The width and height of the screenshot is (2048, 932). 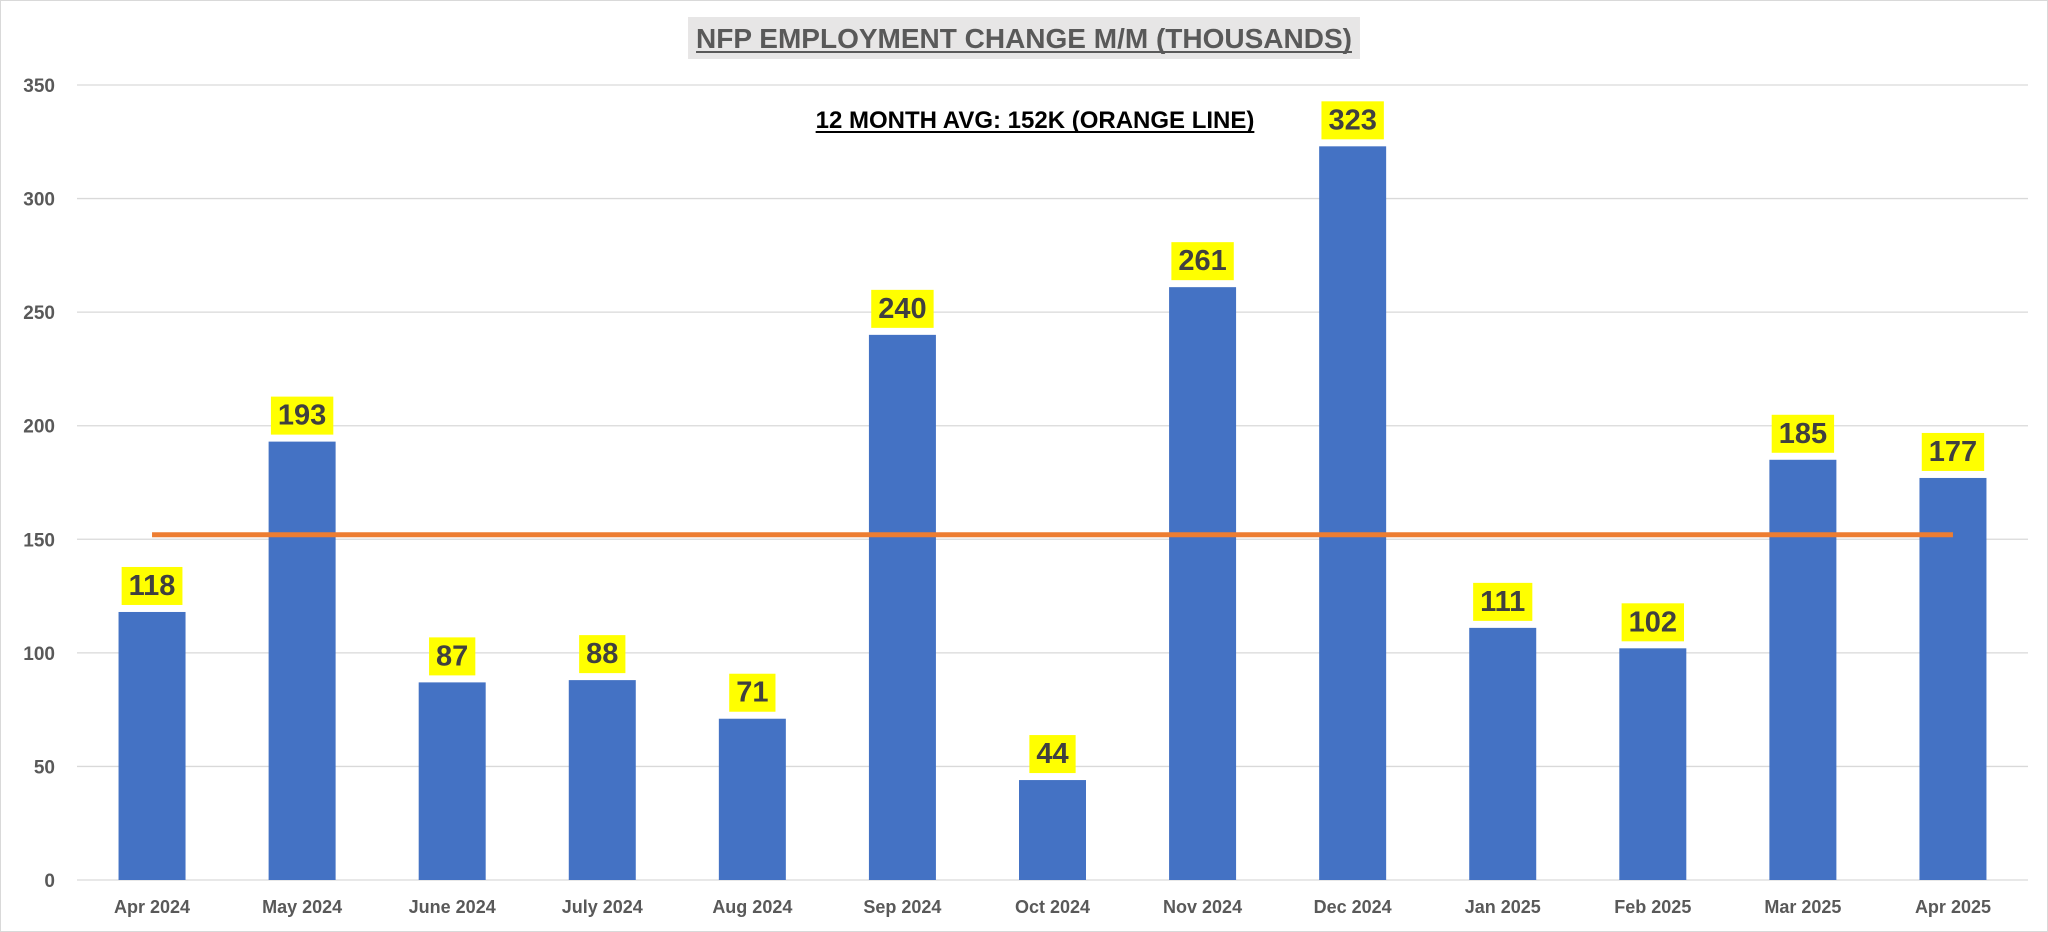 I want to click on x-tick-label: Sep 2024, so click(x=902, y=907).